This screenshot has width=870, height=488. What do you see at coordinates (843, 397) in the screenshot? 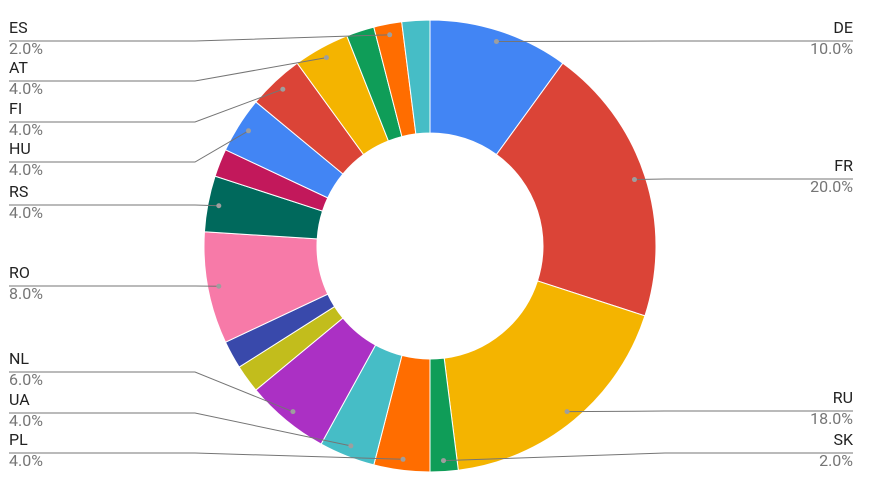
I see `slice-label: RU` at bounding box center [843, 397].